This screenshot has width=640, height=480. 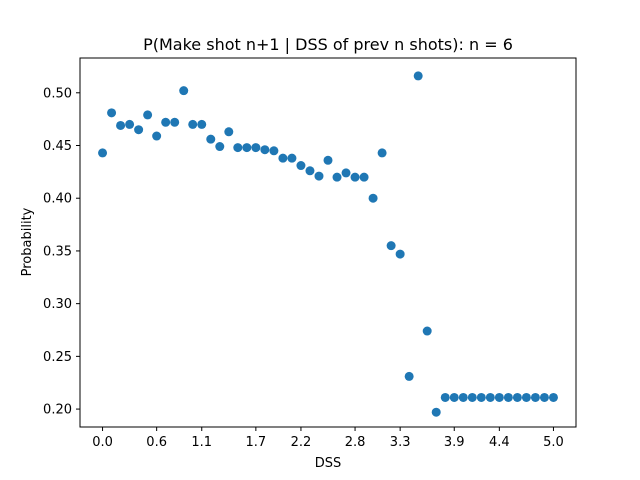 I want to click on x-tick-label: 0.6, so click(x=156, y=442).